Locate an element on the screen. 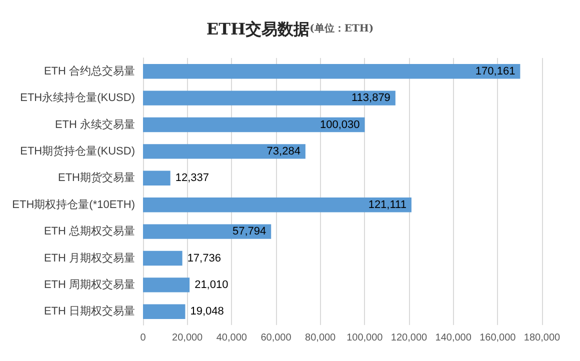  x-tick-label: 100,000 is located at coordinates (365, 338).